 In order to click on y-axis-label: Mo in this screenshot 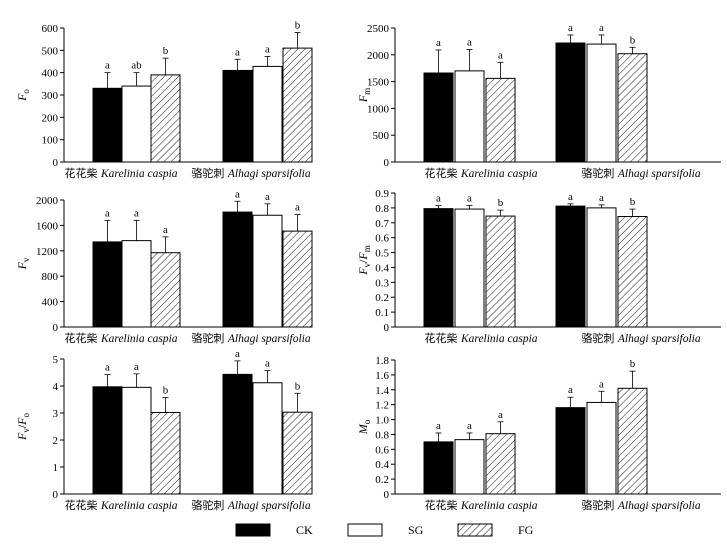, I will do `click(364, 427)`.